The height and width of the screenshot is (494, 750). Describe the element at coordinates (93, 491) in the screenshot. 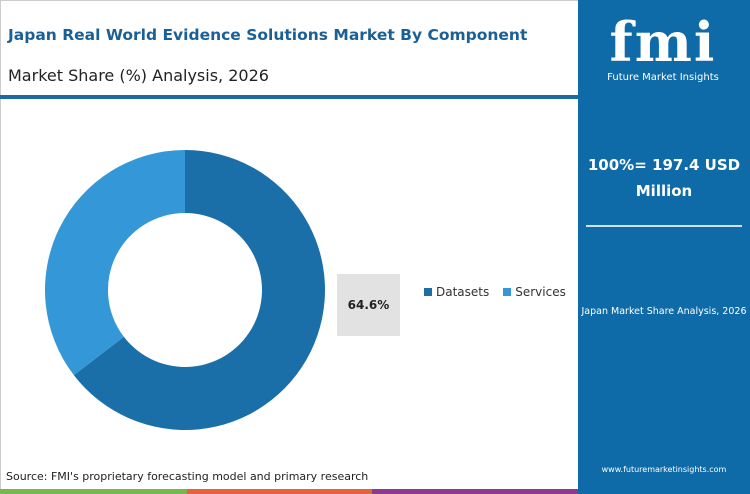

I see `footer-bar-green` at that location.